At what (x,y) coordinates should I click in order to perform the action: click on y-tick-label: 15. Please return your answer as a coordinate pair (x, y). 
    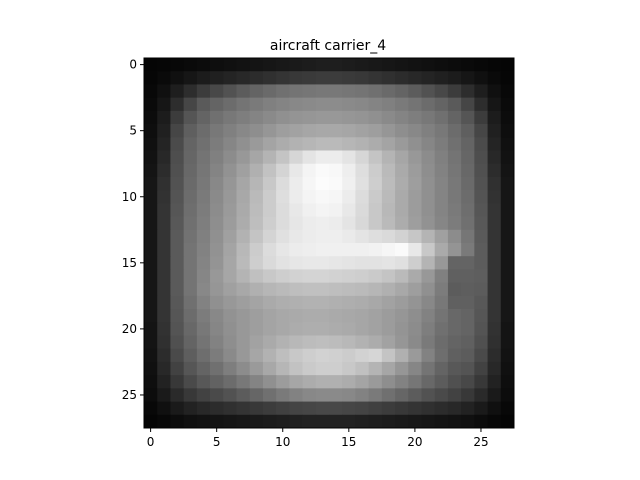
    Looking at the image, I should click on (129, 263).